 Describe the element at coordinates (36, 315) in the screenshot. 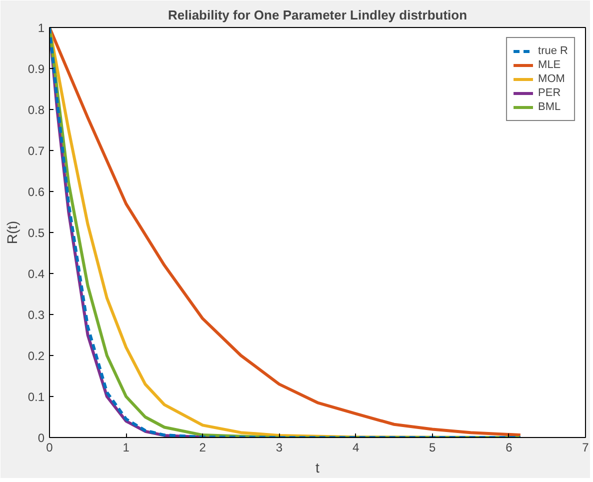

I see `y-tick-label: 0.3` at that location.